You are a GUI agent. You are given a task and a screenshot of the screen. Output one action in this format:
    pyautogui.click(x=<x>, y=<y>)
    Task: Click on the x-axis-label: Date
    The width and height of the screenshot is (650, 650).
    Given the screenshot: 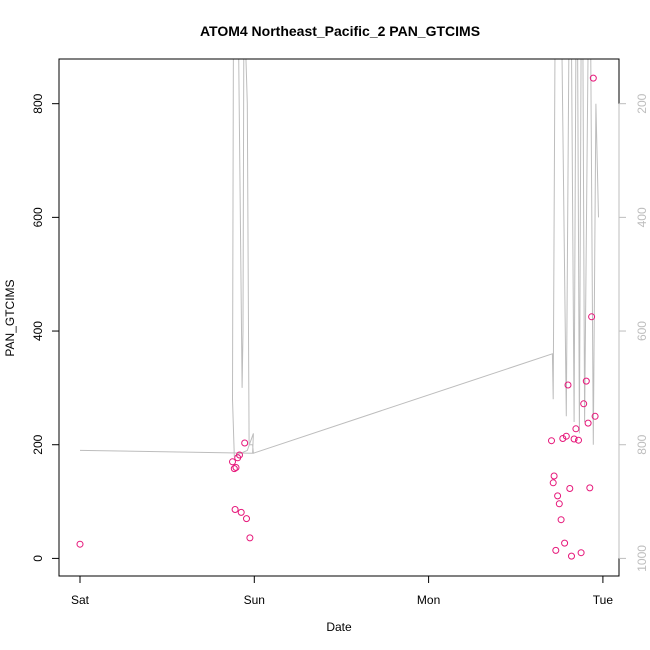 What is the action you would take?
    pyautogui.click(x=339, y=627)
    